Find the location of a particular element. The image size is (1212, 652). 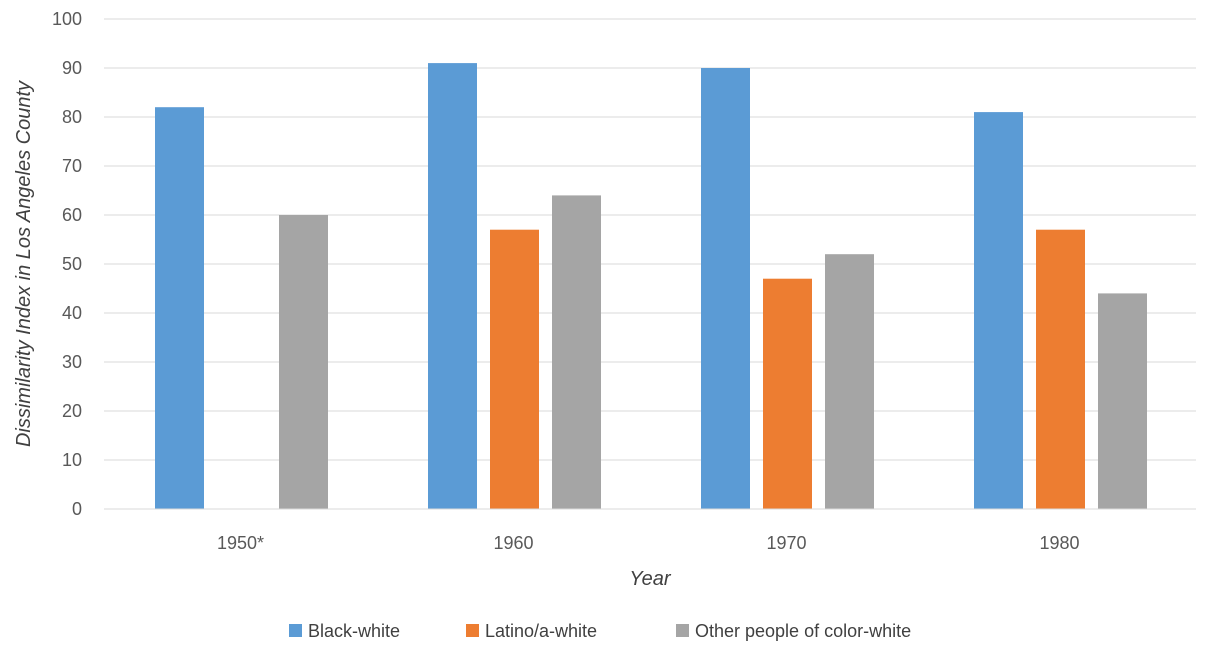

bar-other-people-of-color-white-1980 is located at coordinates (1122, 401).